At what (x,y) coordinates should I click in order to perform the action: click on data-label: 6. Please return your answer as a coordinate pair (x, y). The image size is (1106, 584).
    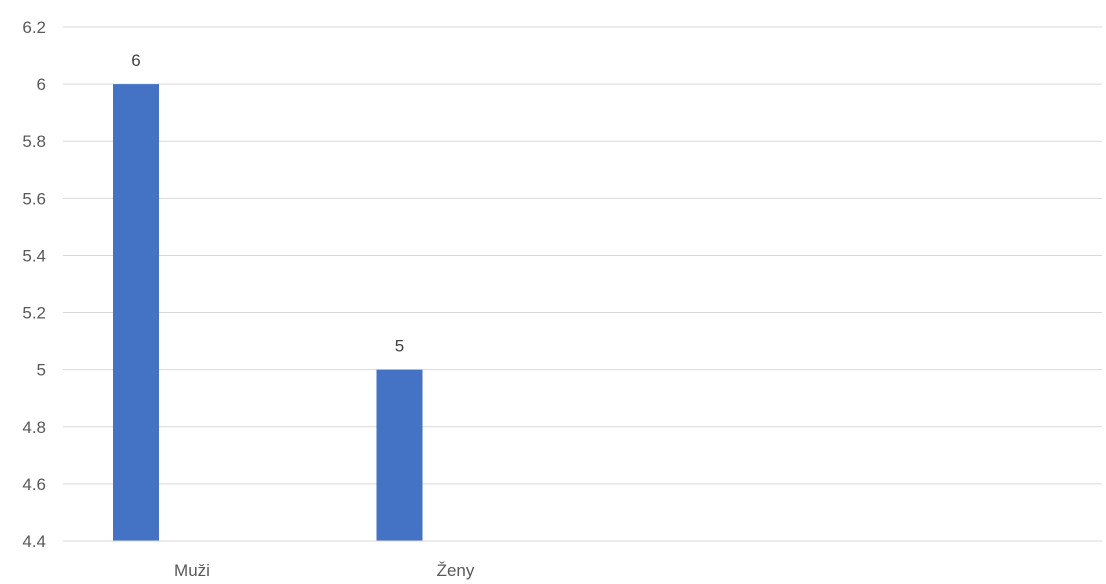
    Looking at the image, I should click on (135, 60).